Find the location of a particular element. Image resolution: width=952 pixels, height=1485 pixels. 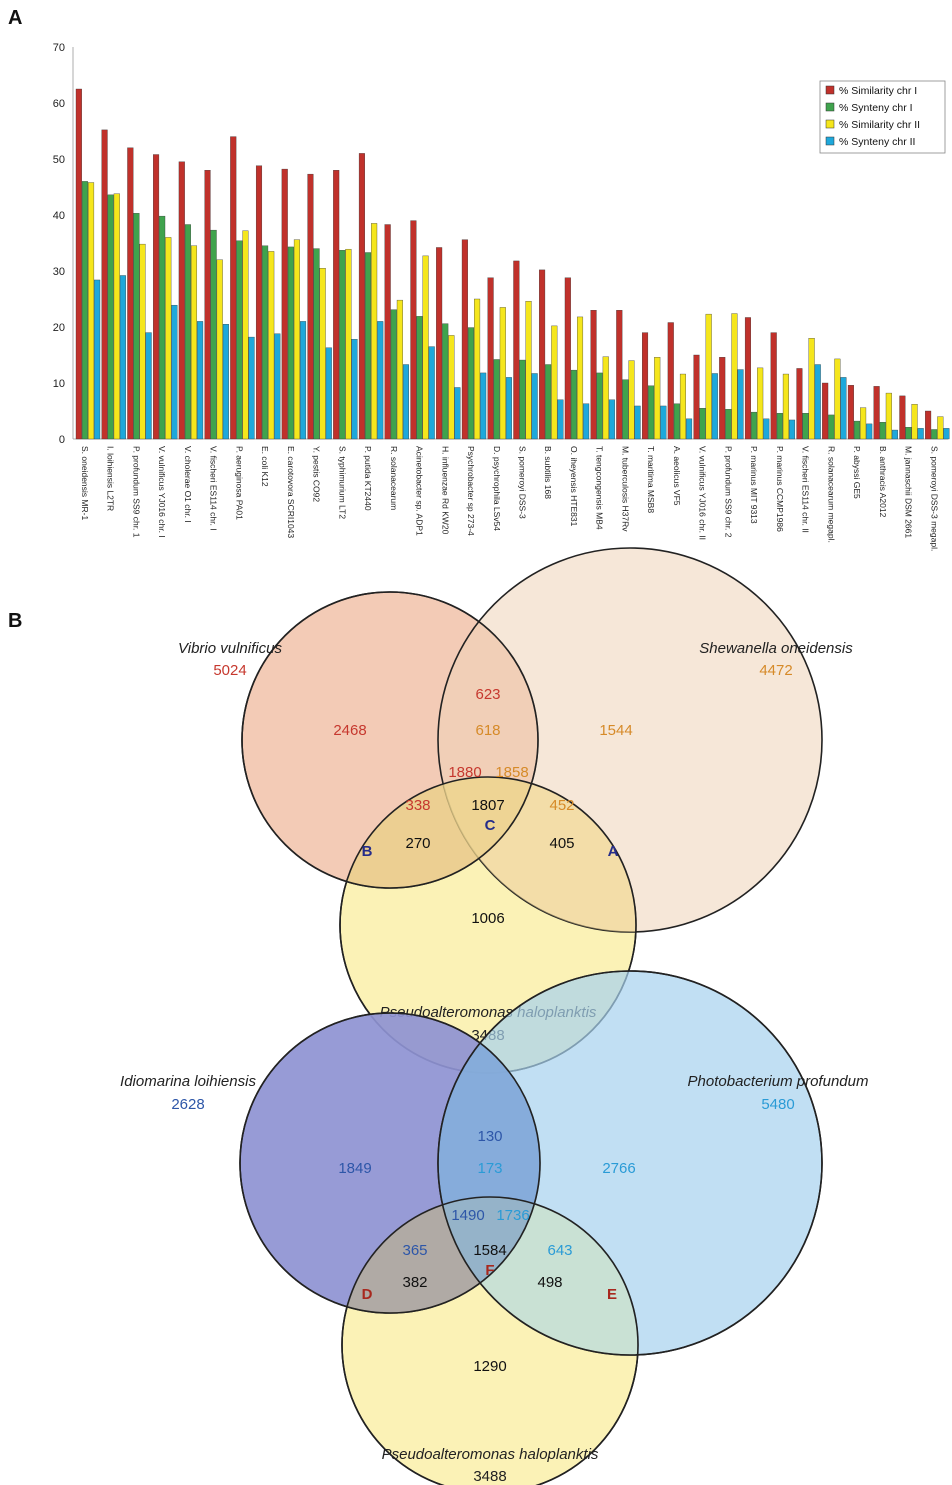

y-tick-label: 40 is located at coordinates (59, 216).